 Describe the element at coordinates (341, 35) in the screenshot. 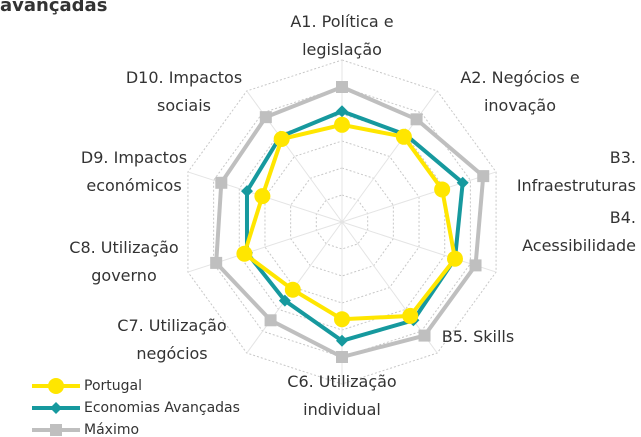

I see `category-label: A1. Política e legislação` at that location.